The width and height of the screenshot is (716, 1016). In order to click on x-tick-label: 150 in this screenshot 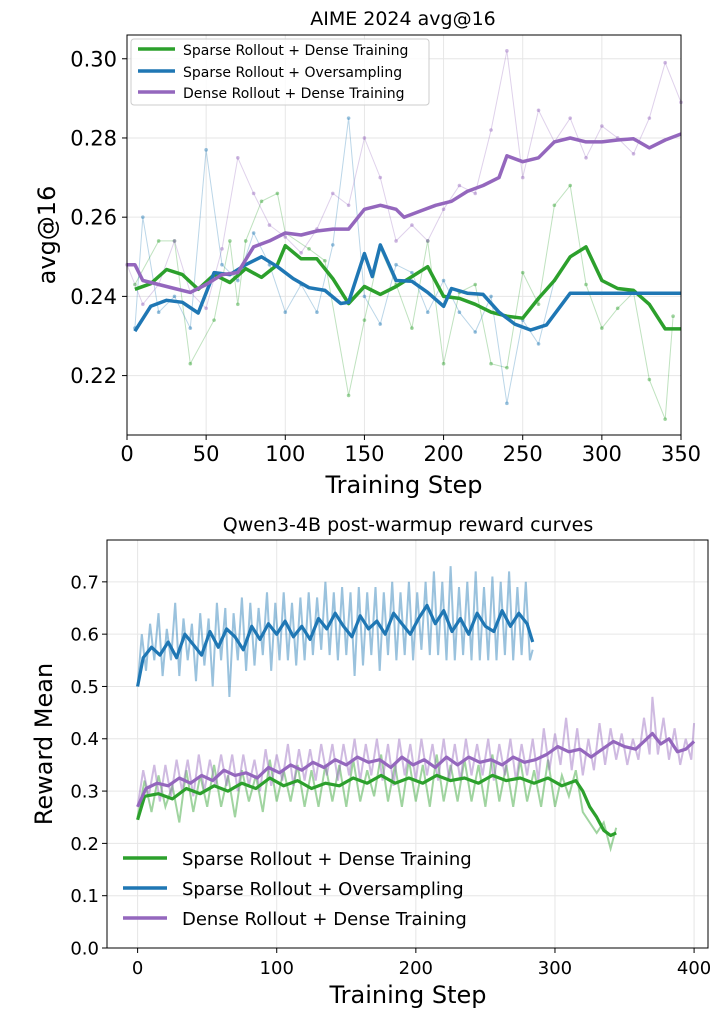, I will do `click(364, 454)`.